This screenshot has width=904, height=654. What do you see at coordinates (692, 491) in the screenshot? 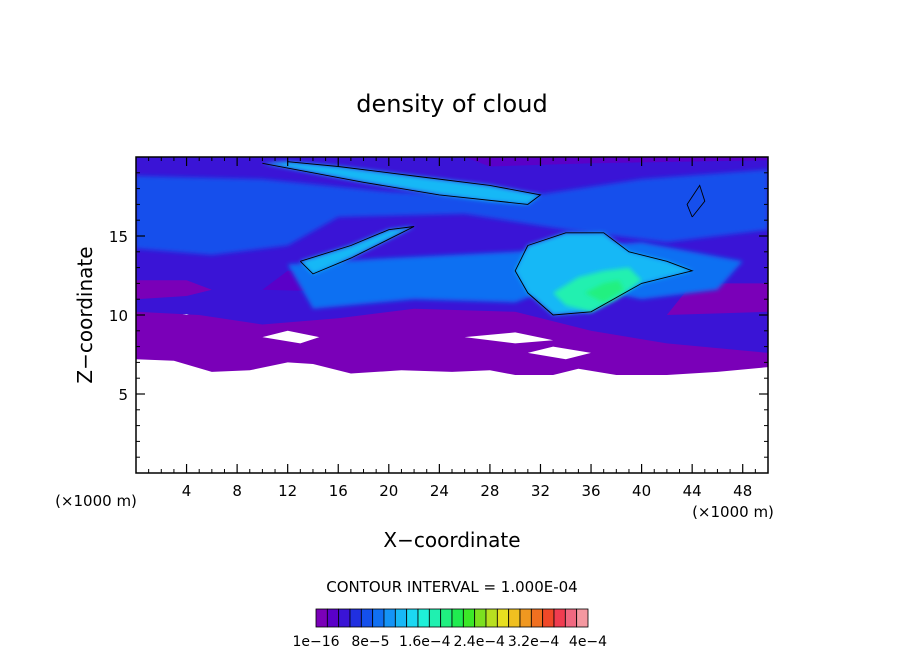
I see `x-tick-label-44: 44` at bounding box center [692, 491].